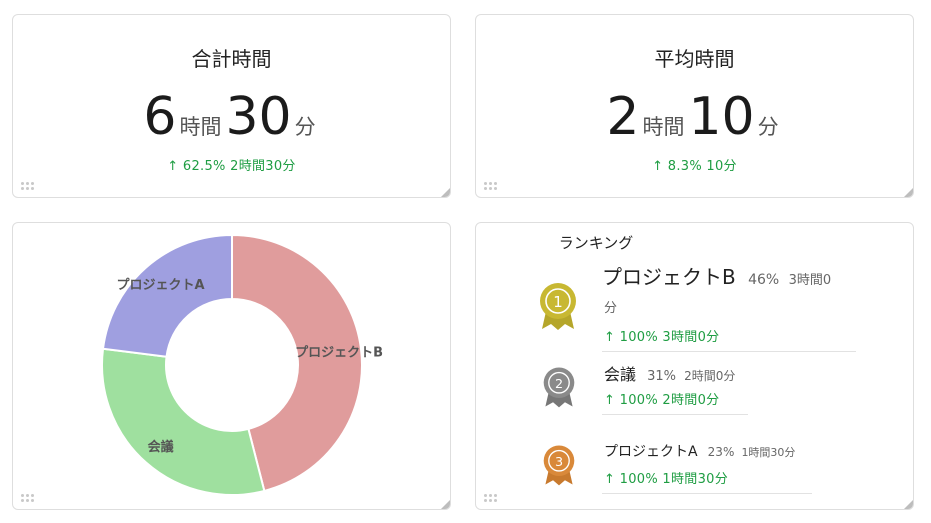  Describe the element at coordinates (596, 243) in the screenshot. I see `ranking-title: ランキング` at that location.